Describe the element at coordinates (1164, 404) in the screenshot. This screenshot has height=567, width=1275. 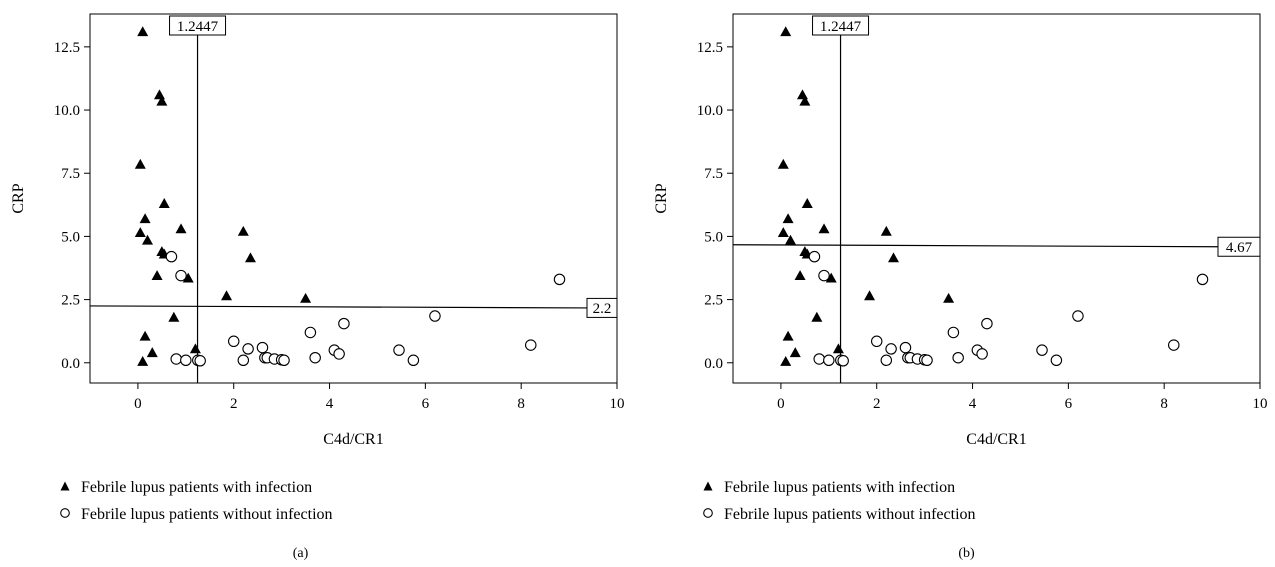
I see `x-tick-label: 8` at that location.